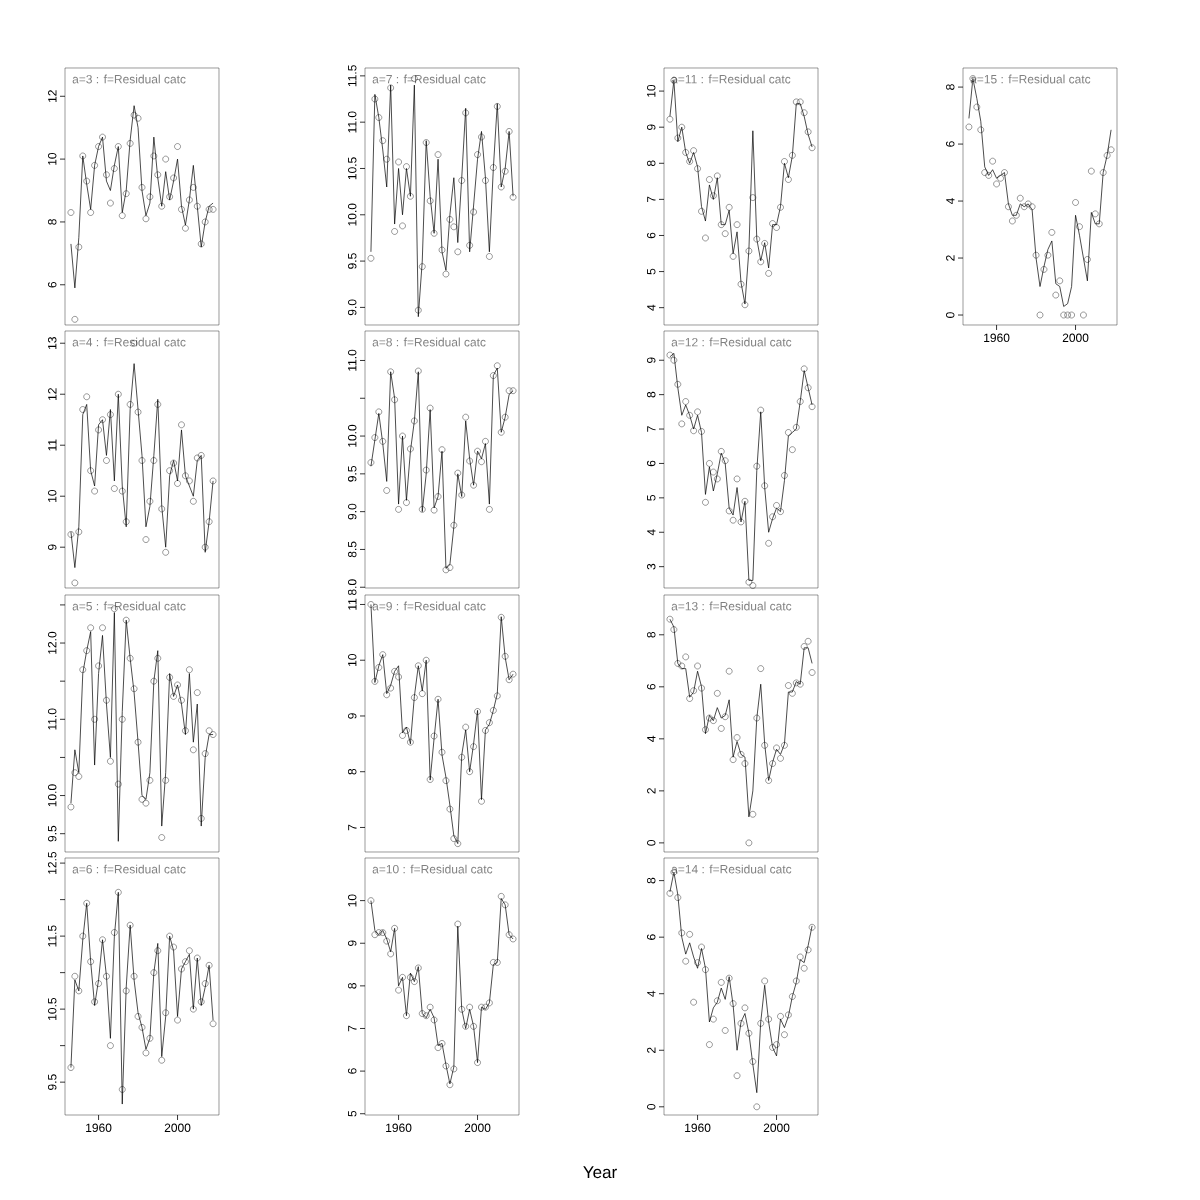 Image resolution: width=1200 pixels, height=1200 pixels. What do you see at coordinates (99, 1128) in the screenshot?
I see `x-tick-label: 1960` at bounding box center [99, 1128].